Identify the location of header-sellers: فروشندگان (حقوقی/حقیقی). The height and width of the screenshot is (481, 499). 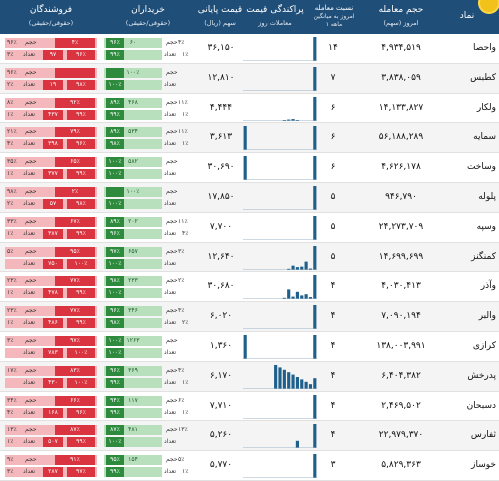
(51, 17).